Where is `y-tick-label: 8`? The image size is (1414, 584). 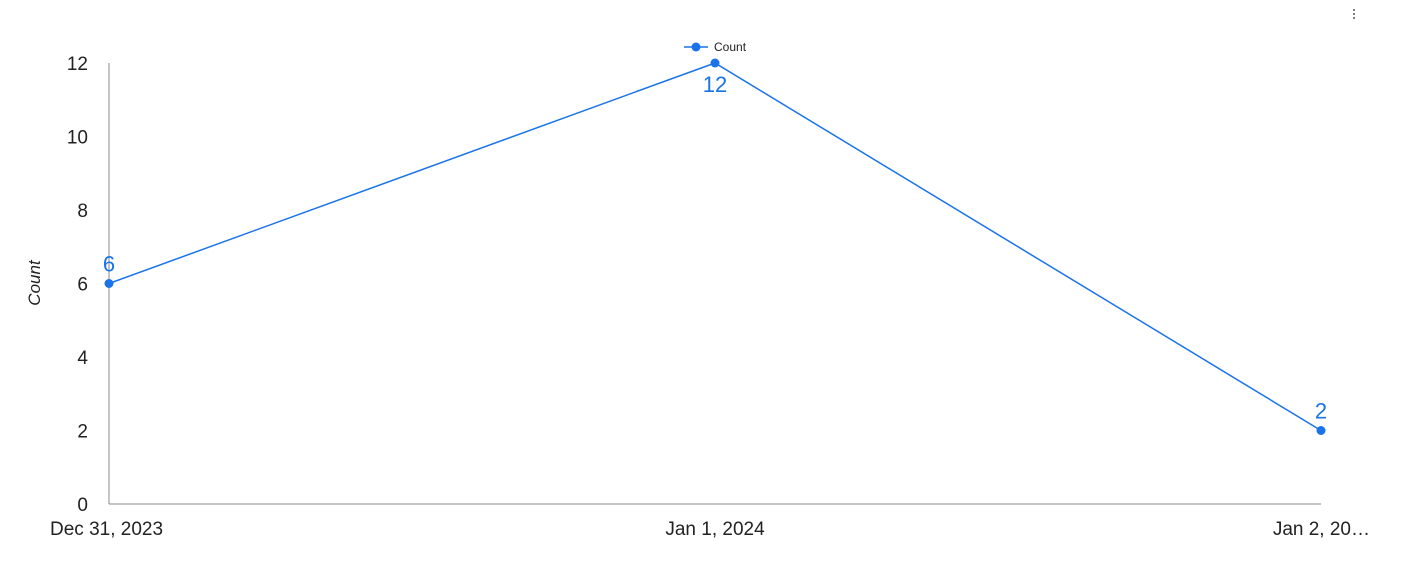 y-tick-label: 8 is located at coordinates (82, 211).